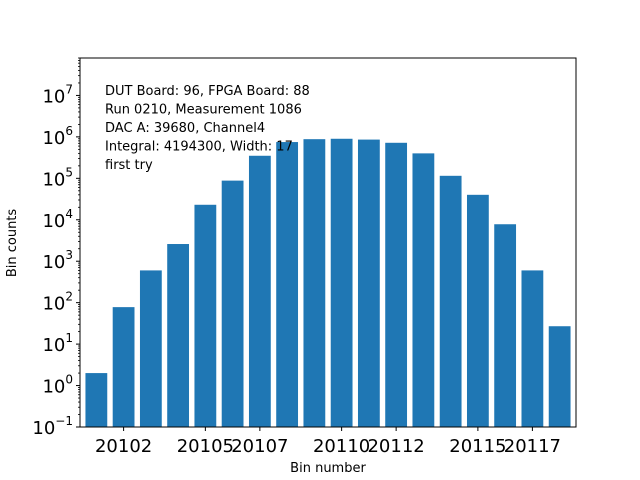  Describe the element at coordinates (57, 219) in the screenshot. I see `y-tick-label: 10⁴` at that location.